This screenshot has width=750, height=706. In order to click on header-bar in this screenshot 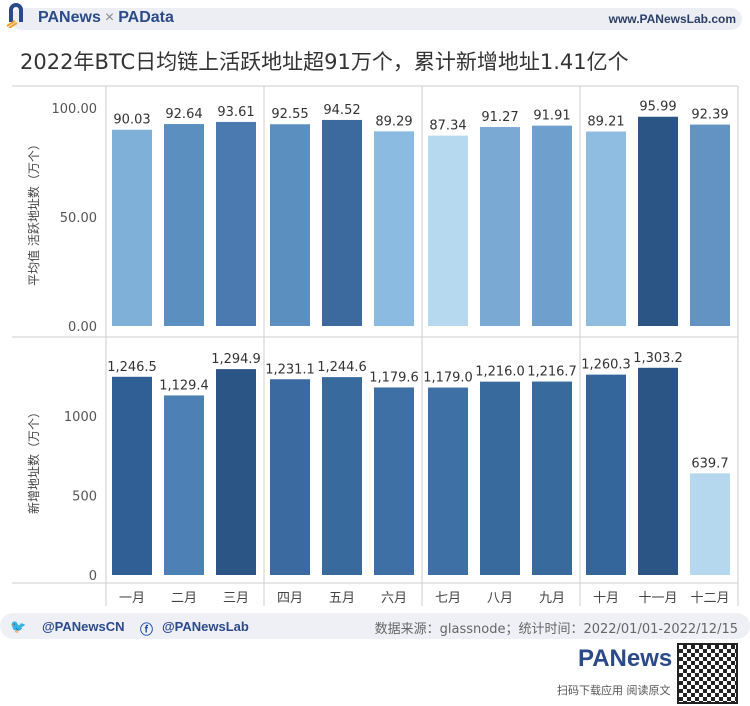, I will do `click(376, 19)`.